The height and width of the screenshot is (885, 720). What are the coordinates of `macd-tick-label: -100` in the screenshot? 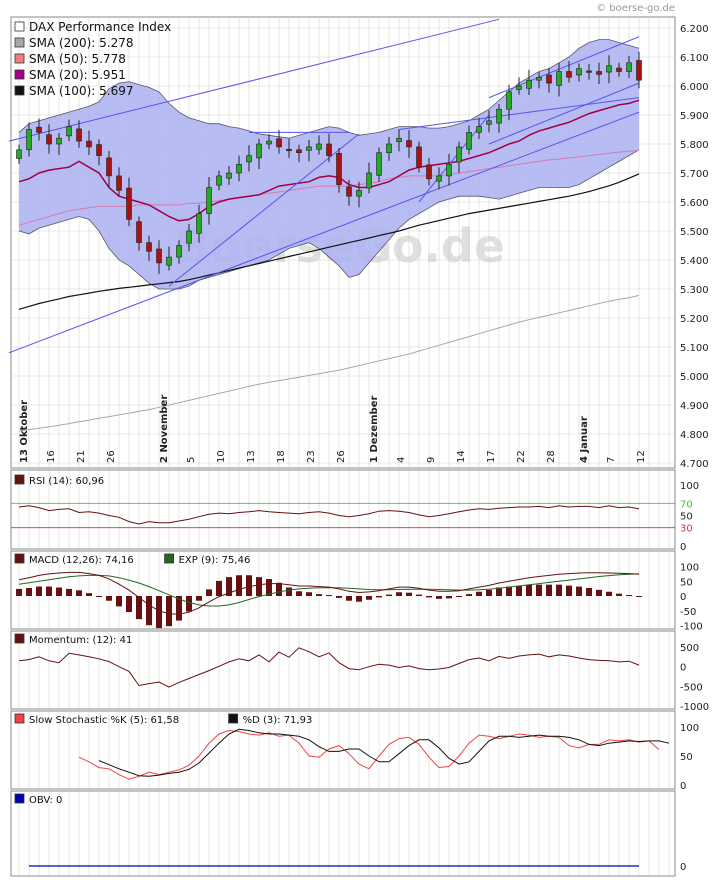 It's located at (691, 627).